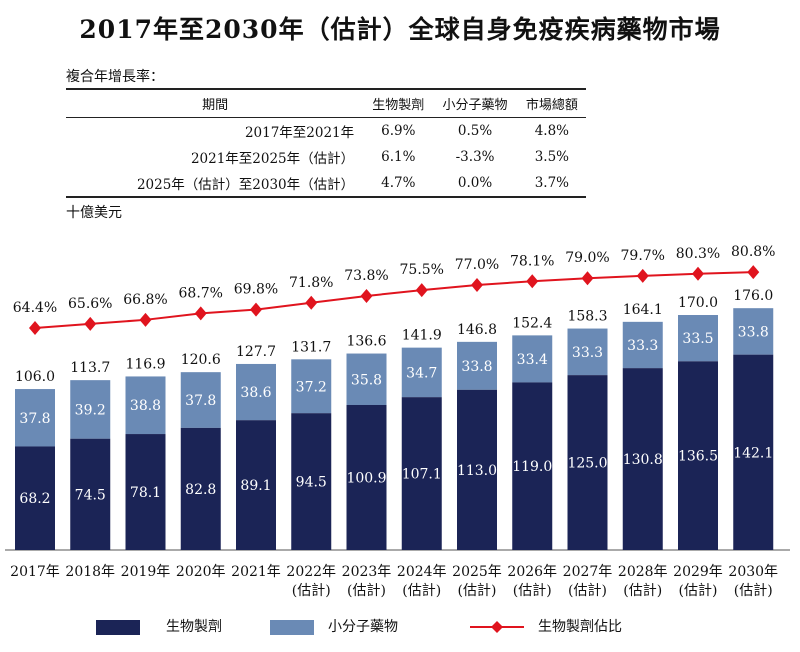 The height and width of the screenshot is (652, 800). What do you see at coordinates (475, 103) in the screenshot?
I see `header: 小分子藥物` at bounding box center [475, 103].